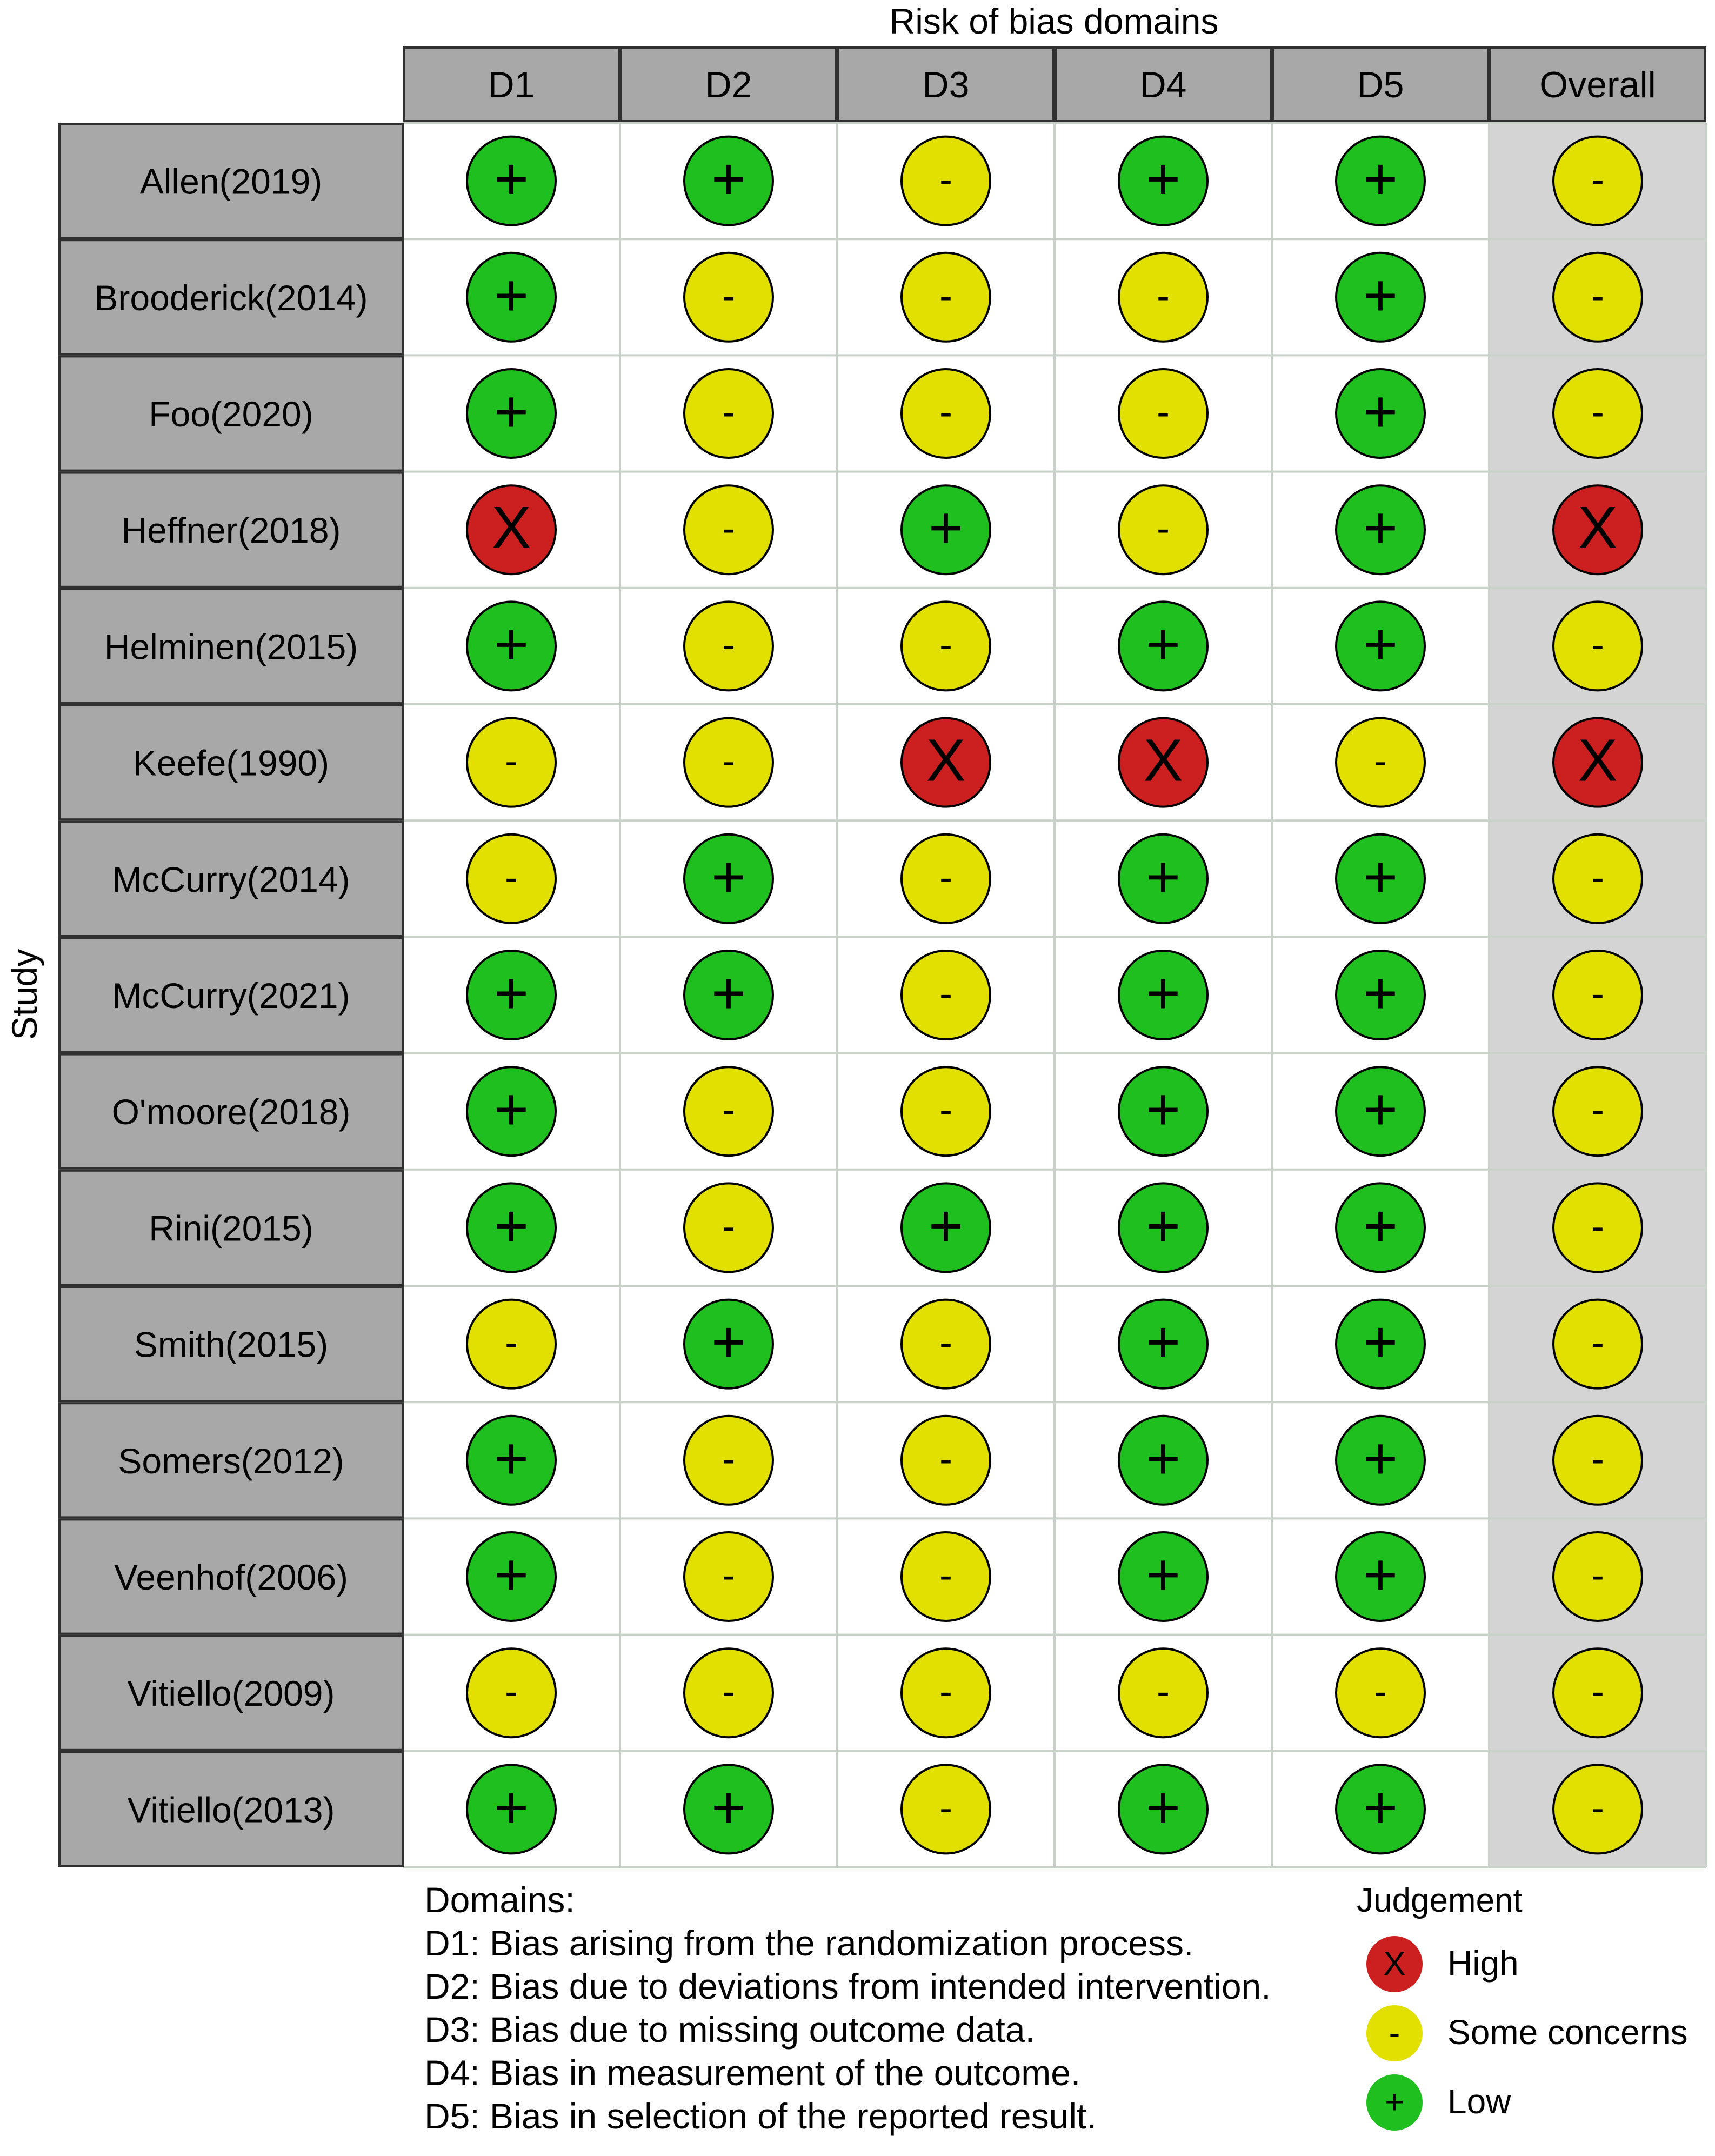 The image size is (1715, 2156). I want to click on judgement-legend-label-low: Low, so click(1479, 2101).